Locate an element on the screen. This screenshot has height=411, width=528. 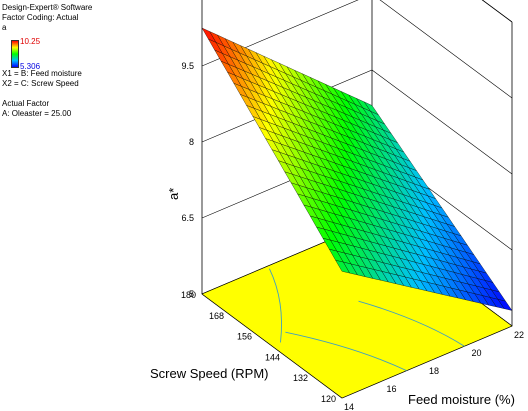
z-tick-label-0: 5 is located at coordinates (191, 294).